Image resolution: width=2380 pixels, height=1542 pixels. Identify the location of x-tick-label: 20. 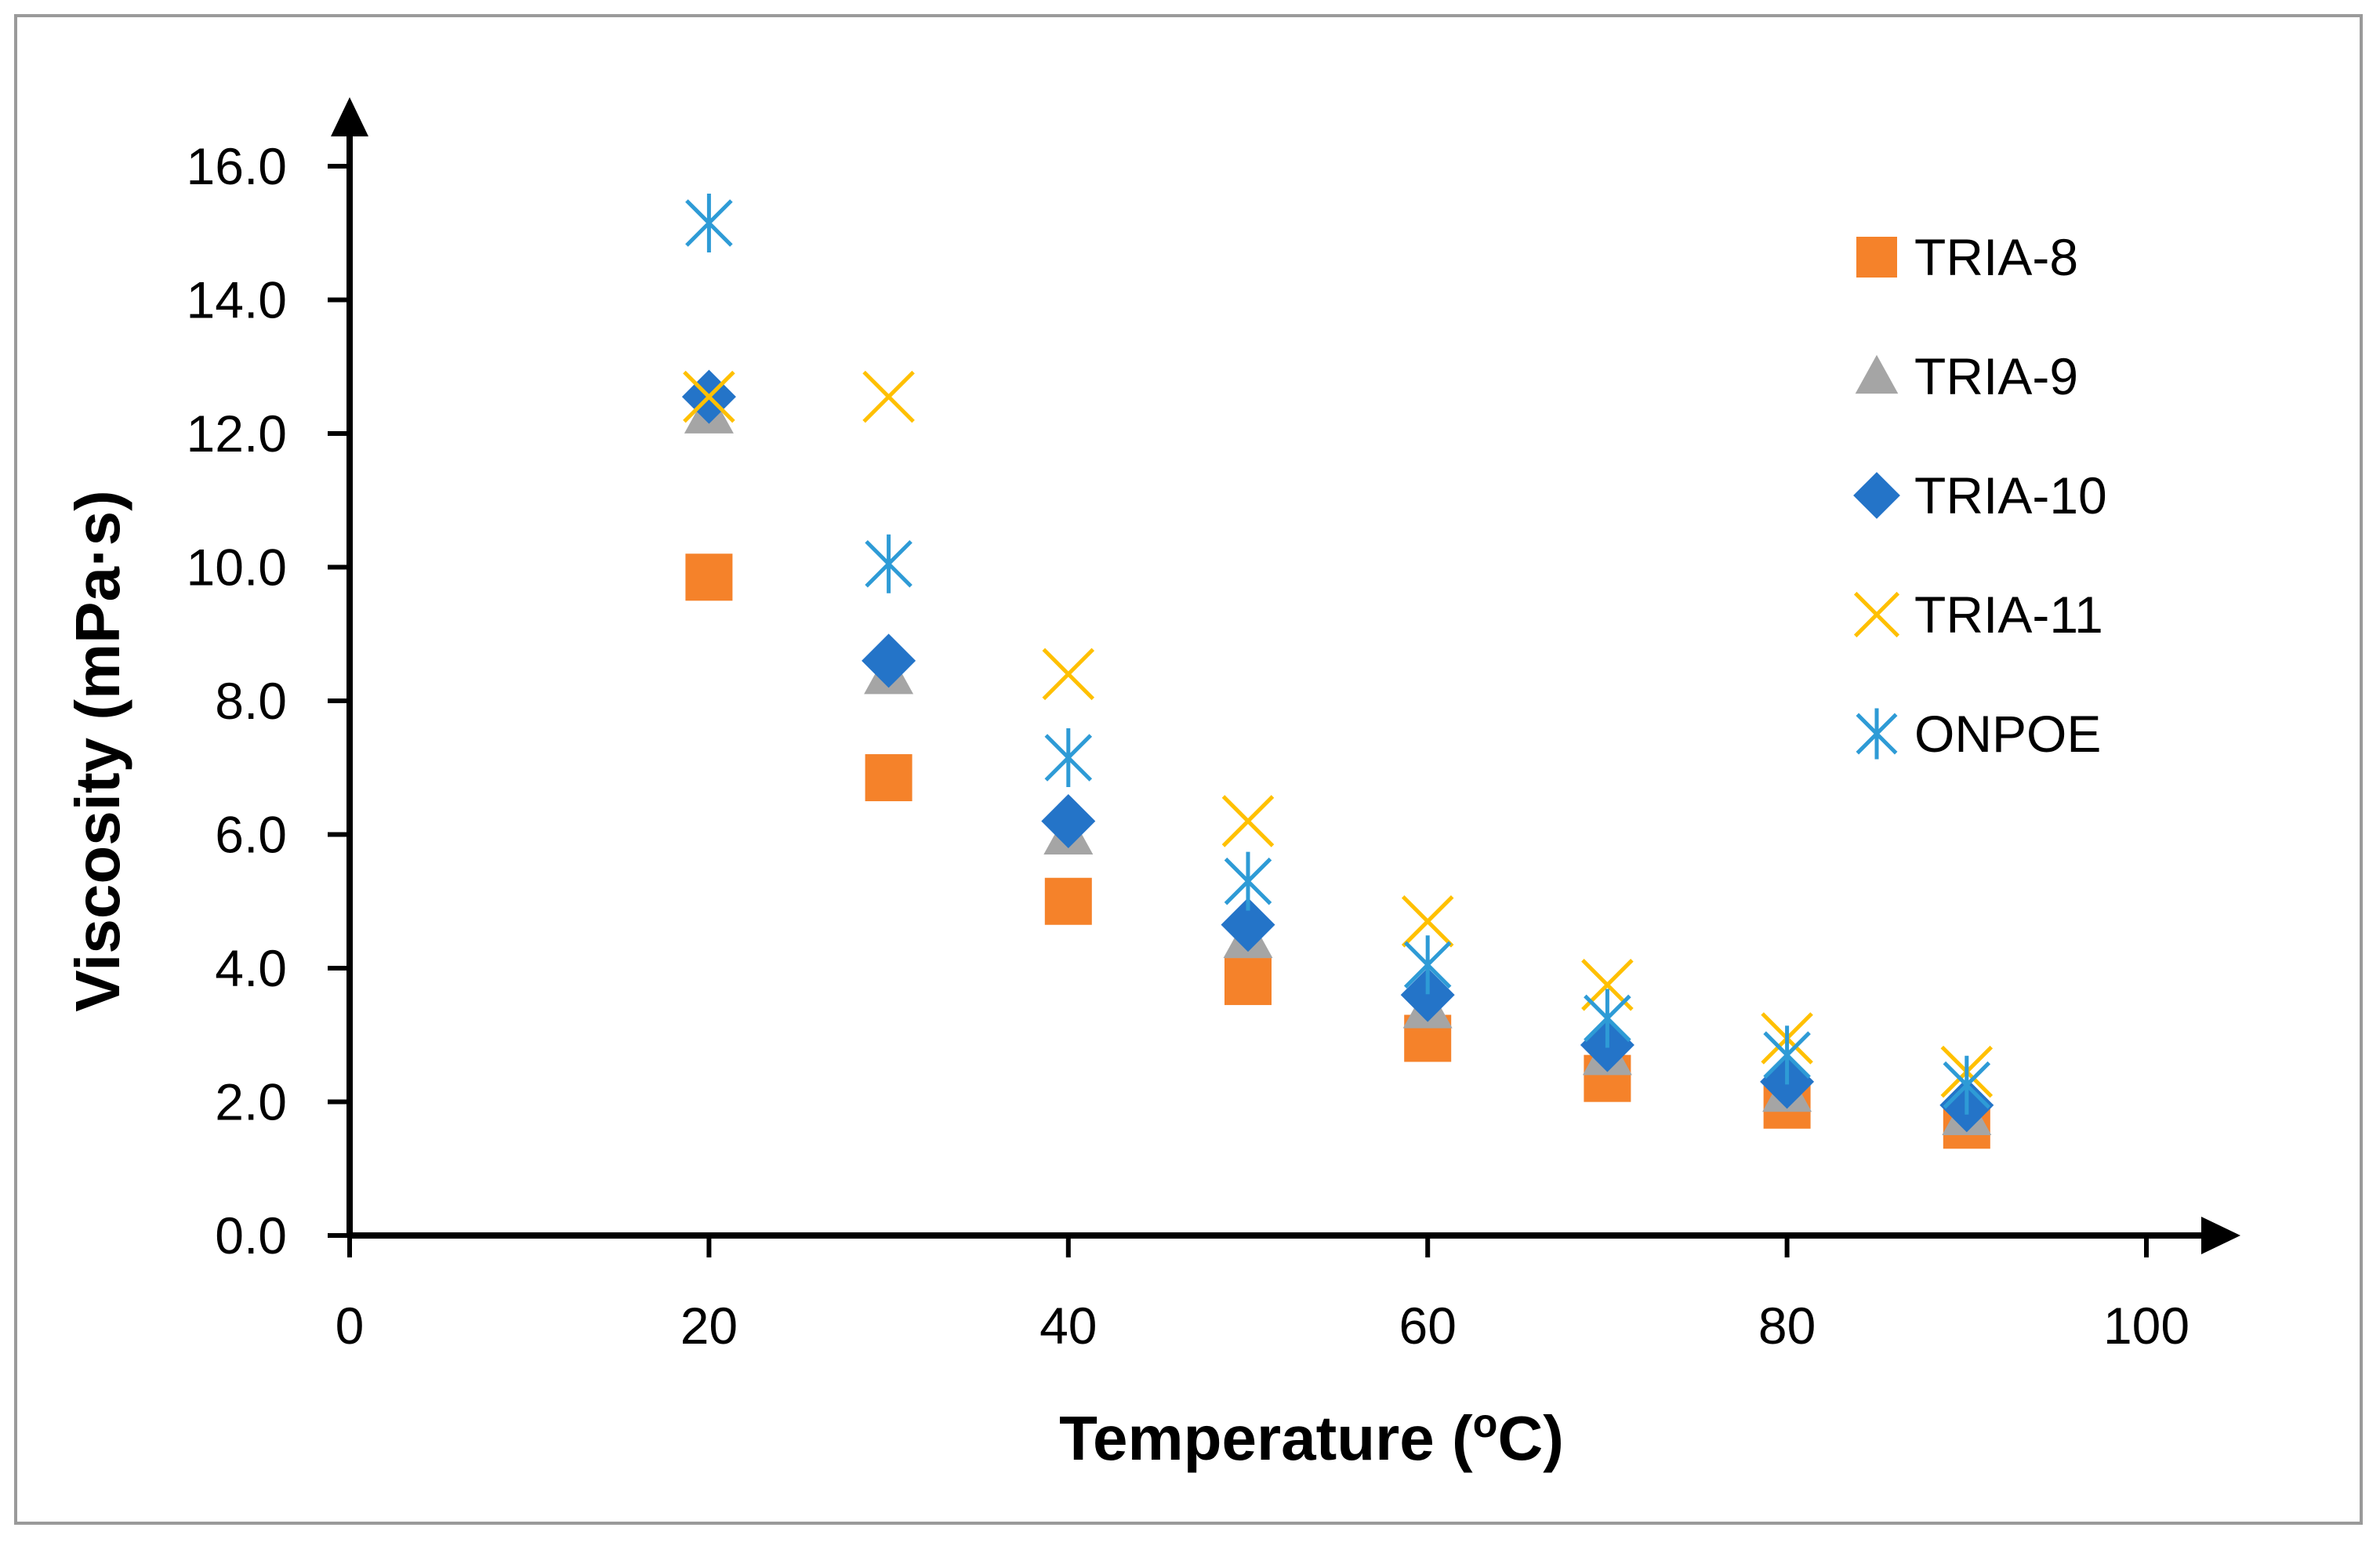
(709, 1326).